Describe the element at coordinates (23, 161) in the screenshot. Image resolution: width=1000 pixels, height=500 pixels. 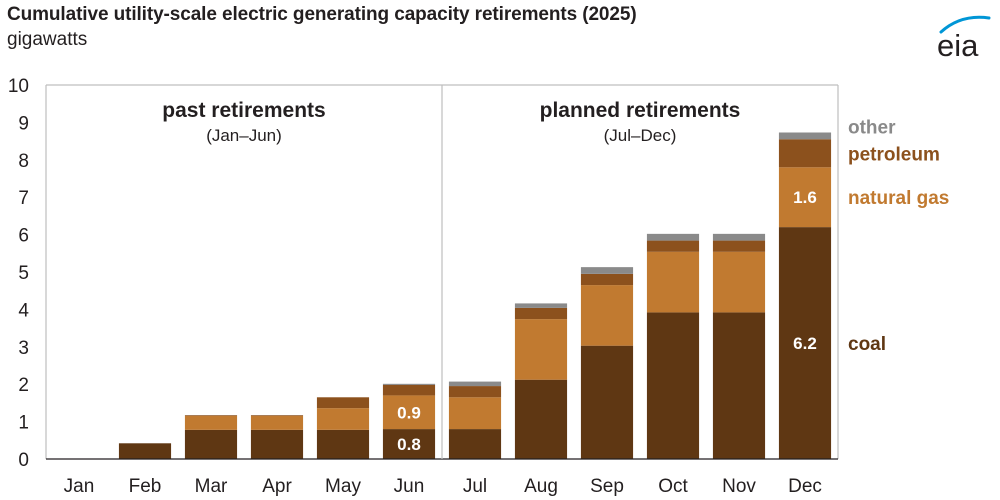
I see `y-tick-label: 8` at that location.